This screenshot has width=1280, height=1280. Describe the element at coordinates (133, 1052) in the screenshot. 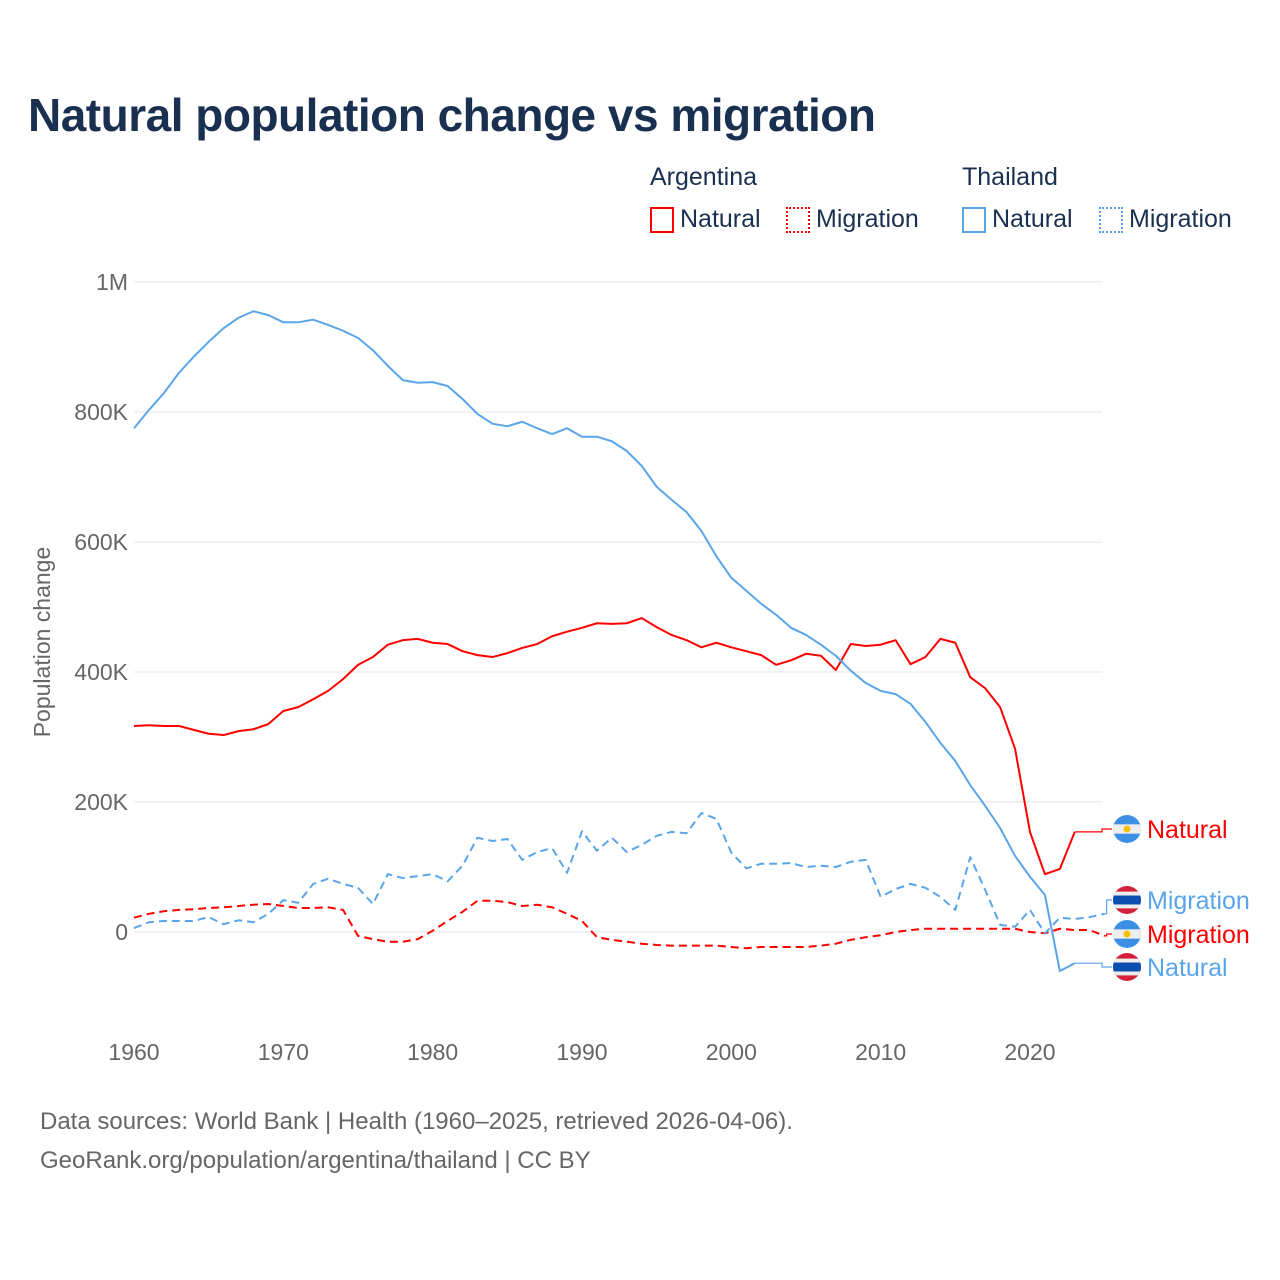

I see `x-tick-label: 1960` at that location.